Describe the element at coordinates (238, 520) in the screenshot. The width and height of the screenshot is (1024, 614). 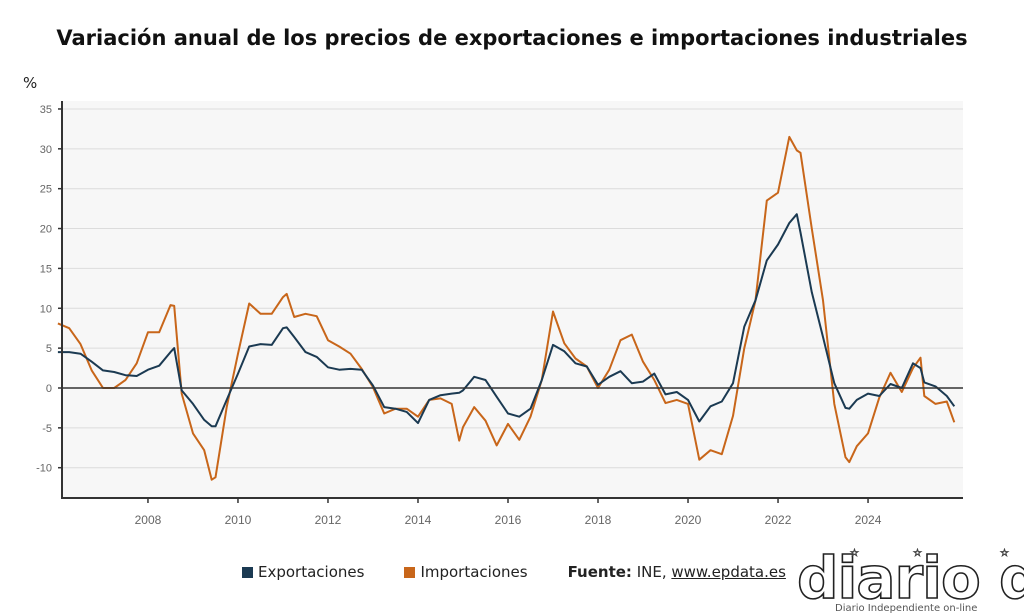
I see `x-tick-label: 2010` at that location.